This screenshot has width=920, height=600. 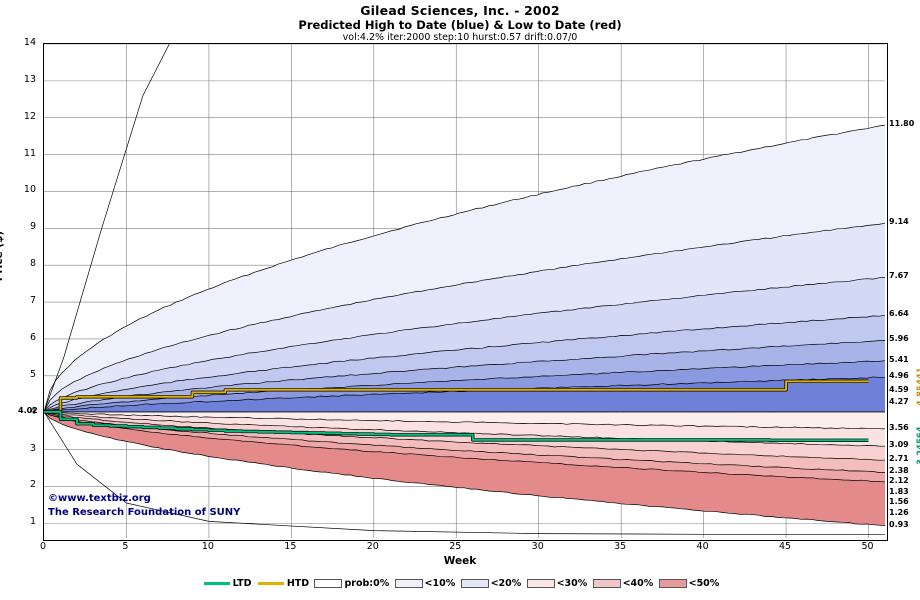 What do you see at coordinates (899, 471) in the screenshot?
I see `right-value-label: 2.38` at bounding box center [899, 471].